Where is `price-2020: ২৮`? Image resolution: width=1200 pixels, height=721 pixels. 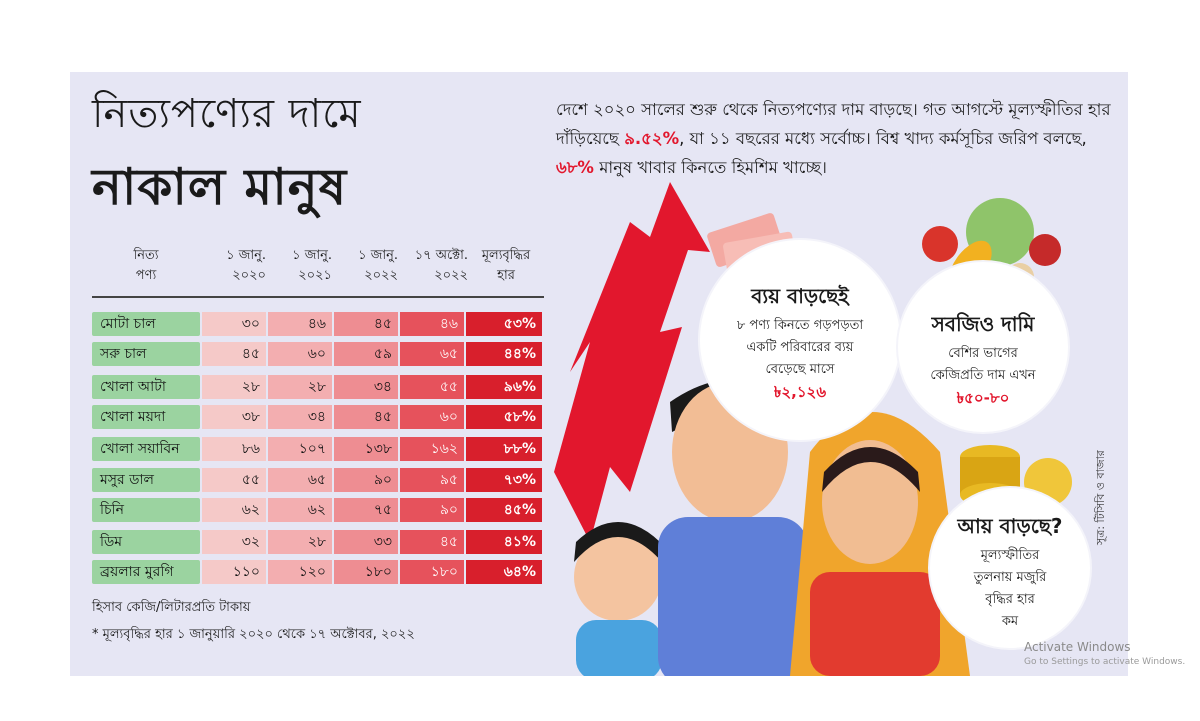 price-2020: ২৮ is located at coordinates (234, 387).